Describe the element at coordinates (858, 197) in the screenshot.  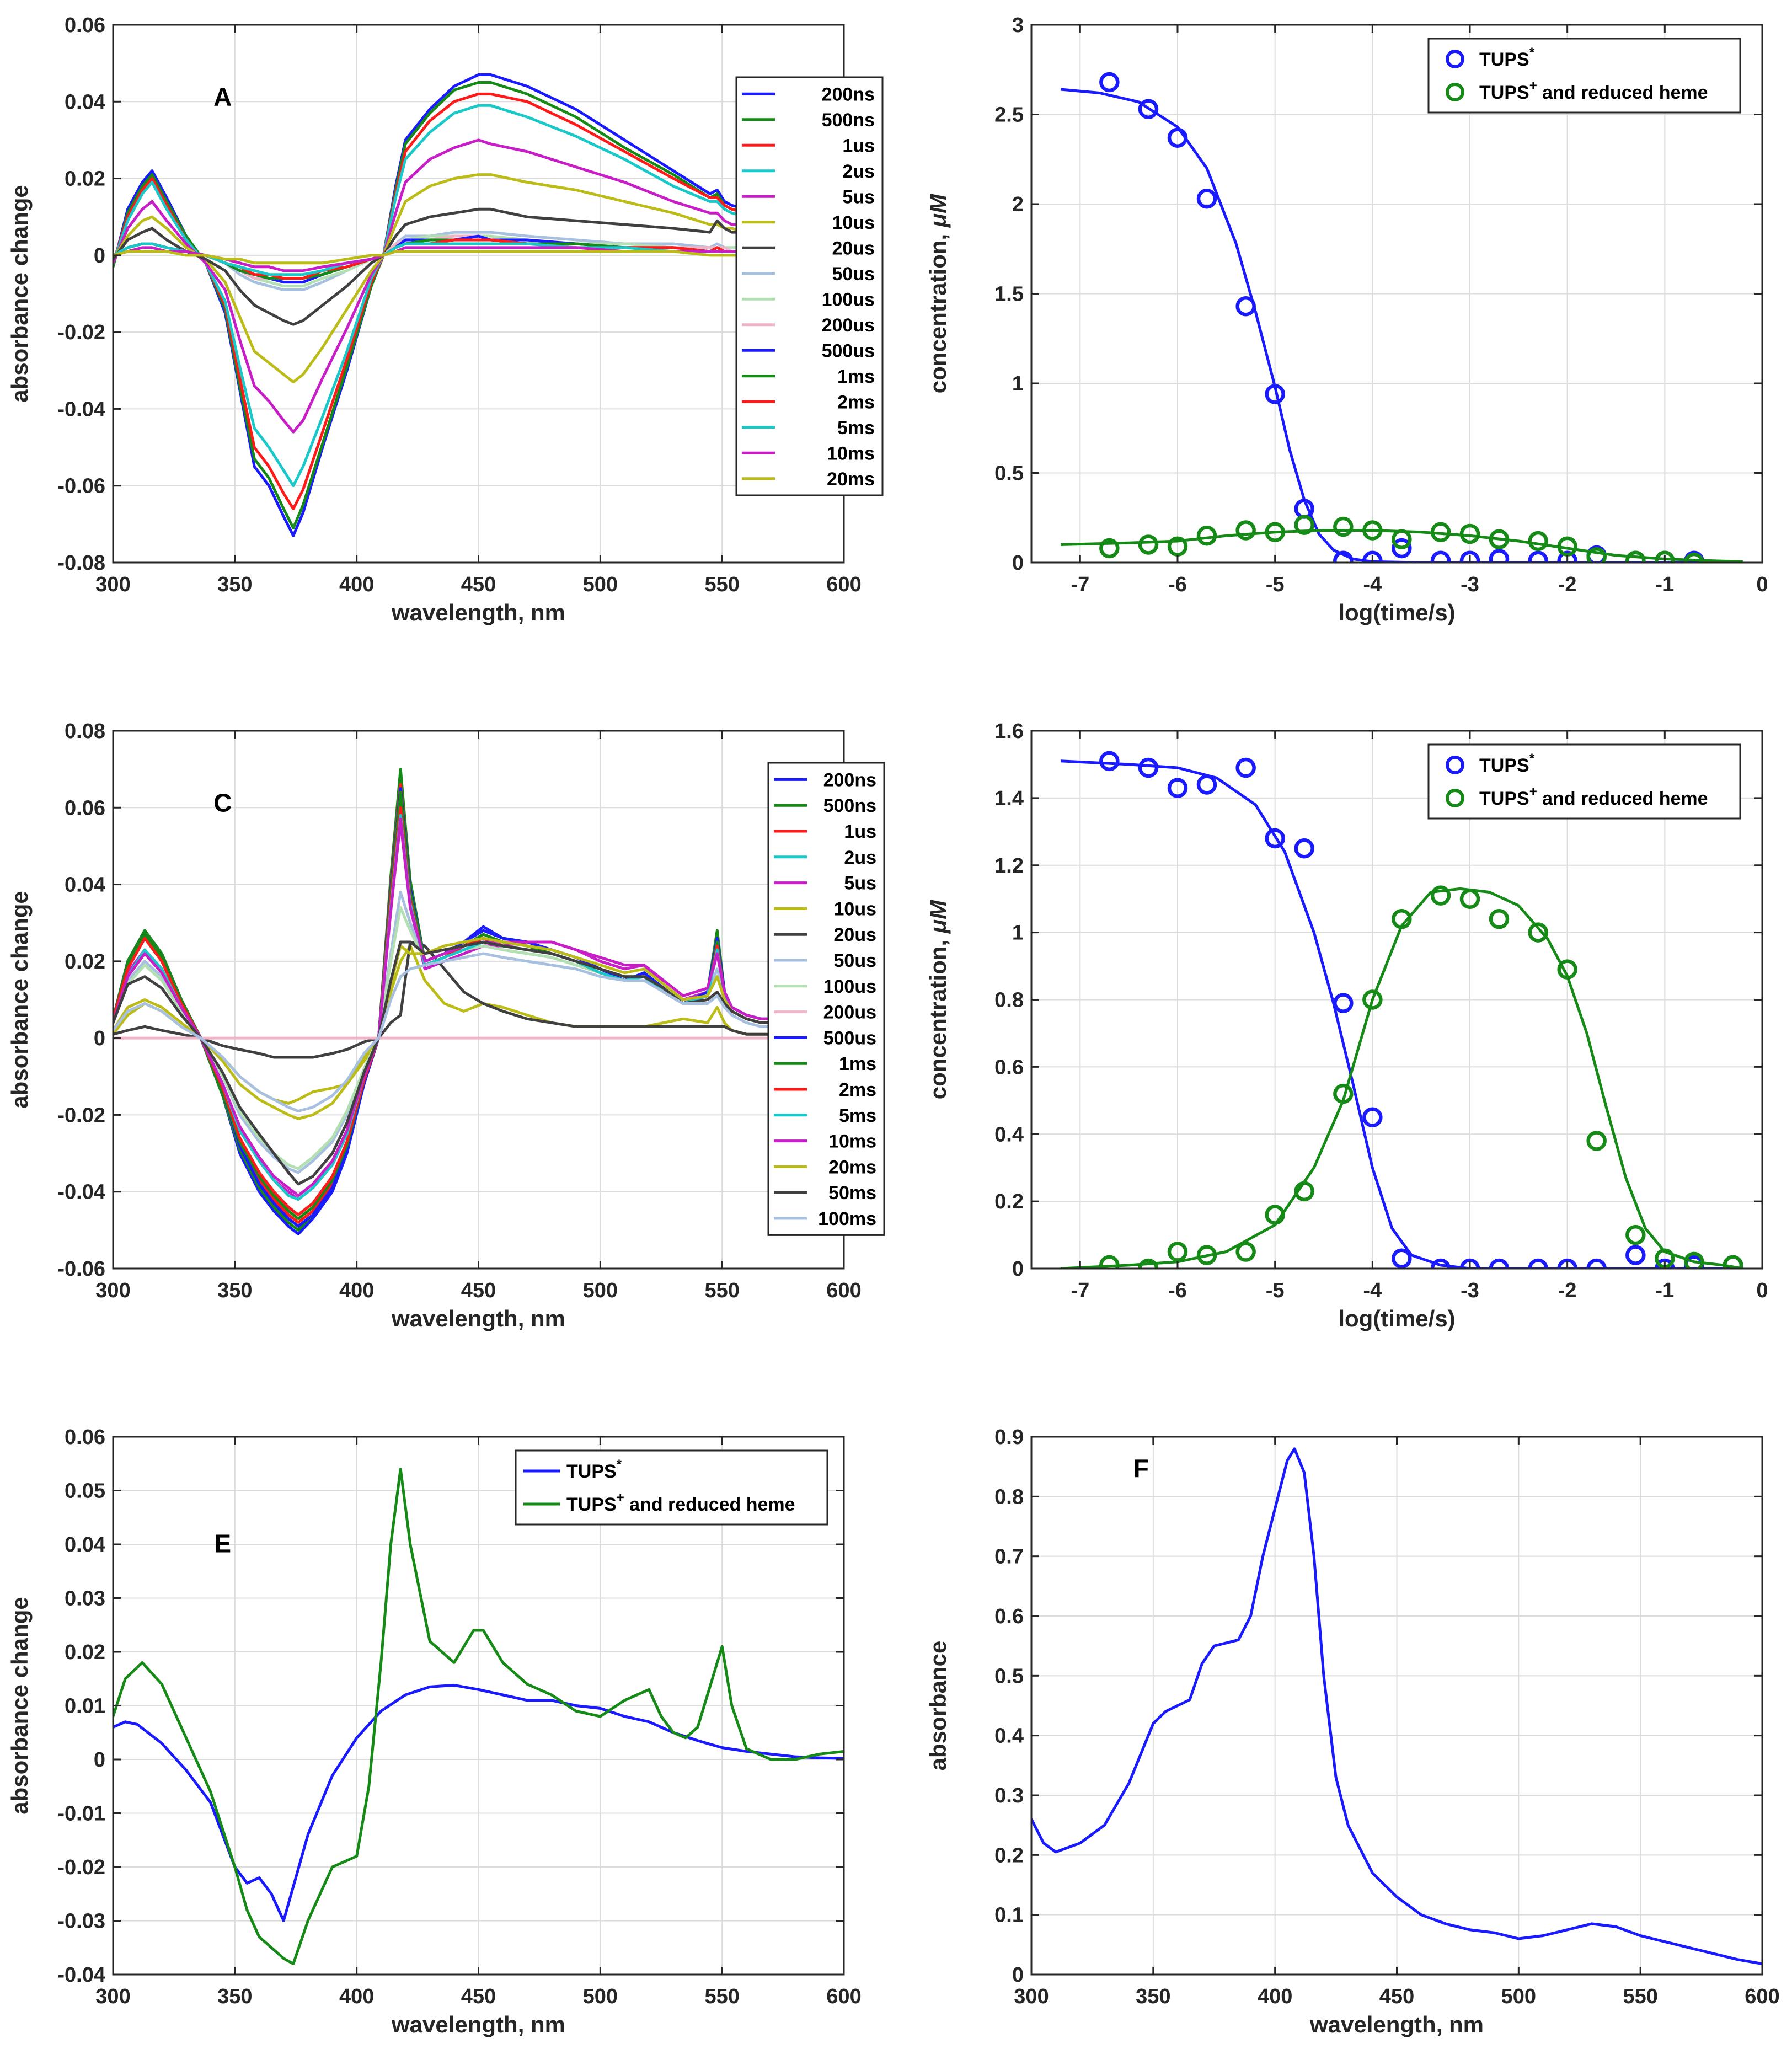
I see `legend-label: 5us` at that location.